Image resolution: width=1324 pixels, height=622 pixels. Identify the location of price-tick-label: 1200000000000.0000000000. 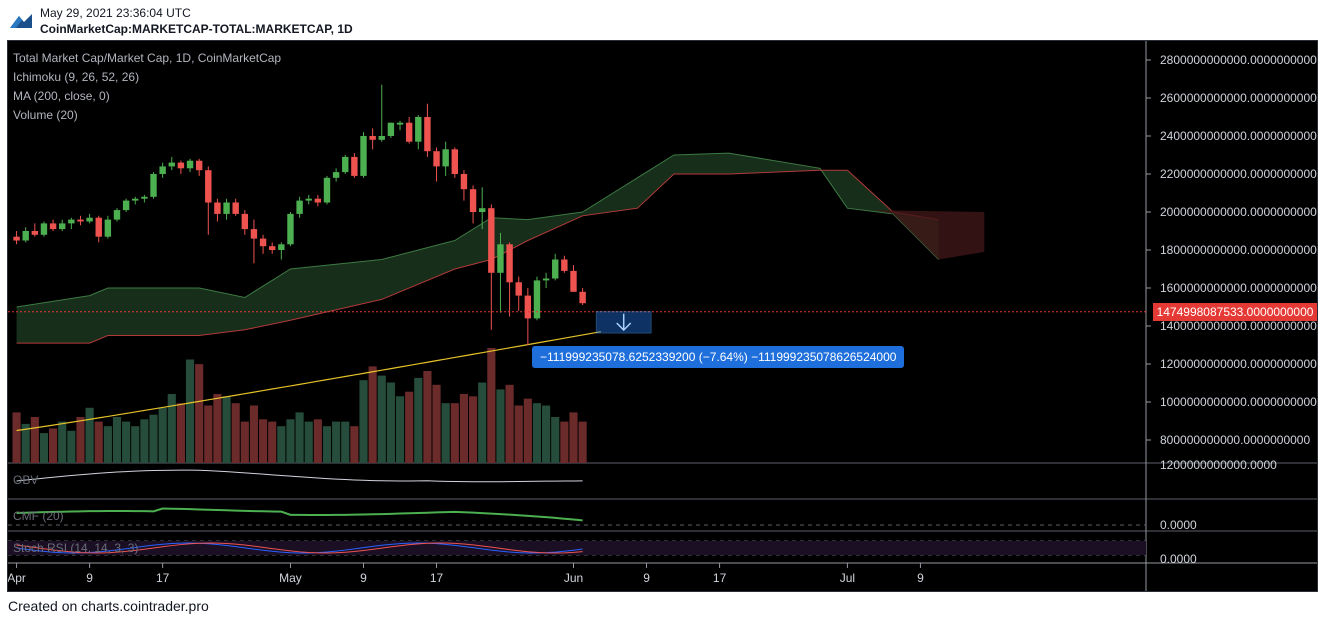
(1238, 364).